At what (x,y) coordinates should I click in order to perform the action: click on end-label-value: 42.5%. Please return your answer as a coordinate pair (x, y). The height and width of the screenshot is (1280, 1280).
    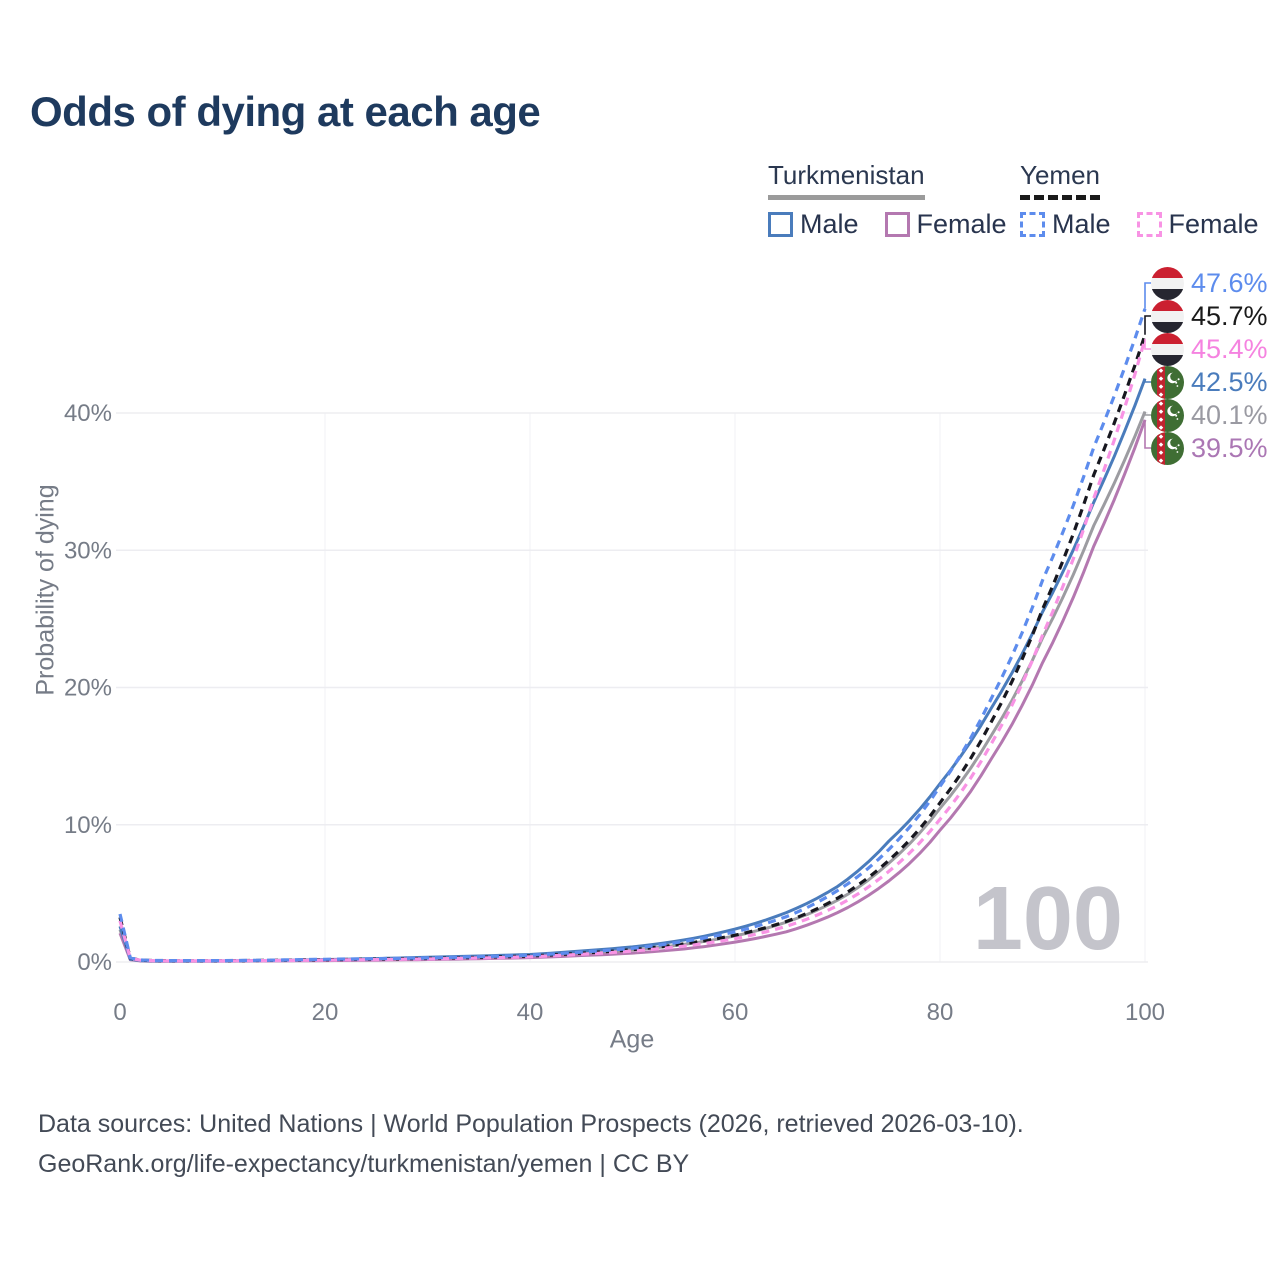
    Looking at the image, I should click on (1229, 381).